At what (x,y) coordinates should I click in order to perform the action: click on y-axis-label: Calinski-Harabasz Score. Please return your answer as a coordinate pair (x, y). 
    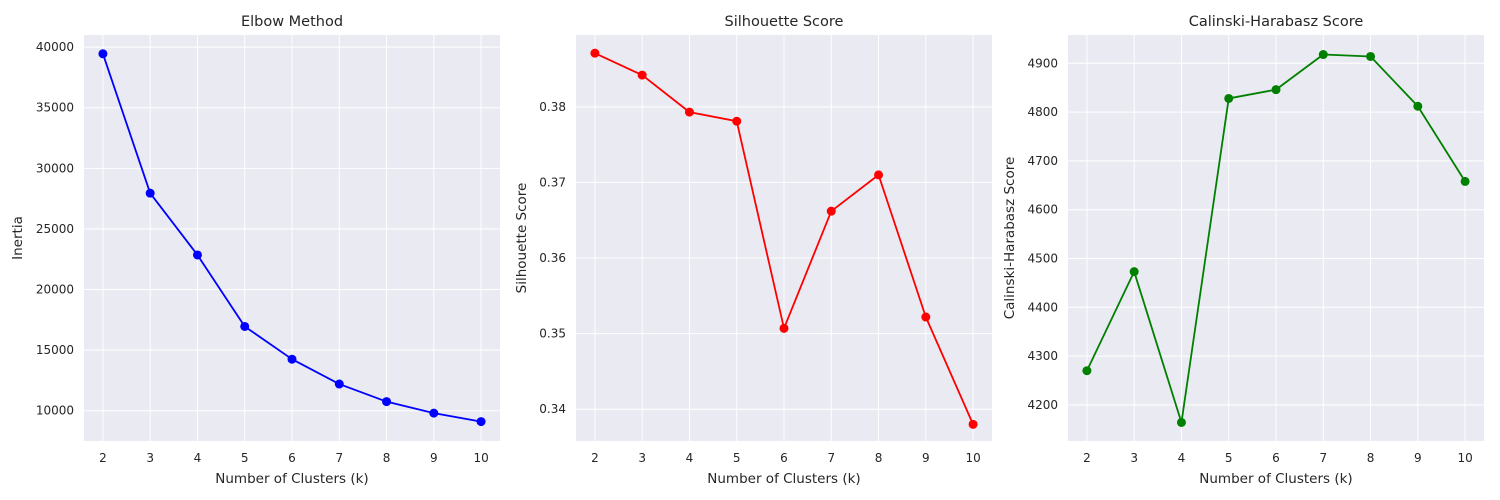
    Looking at the image, I should click on (1010, 238).